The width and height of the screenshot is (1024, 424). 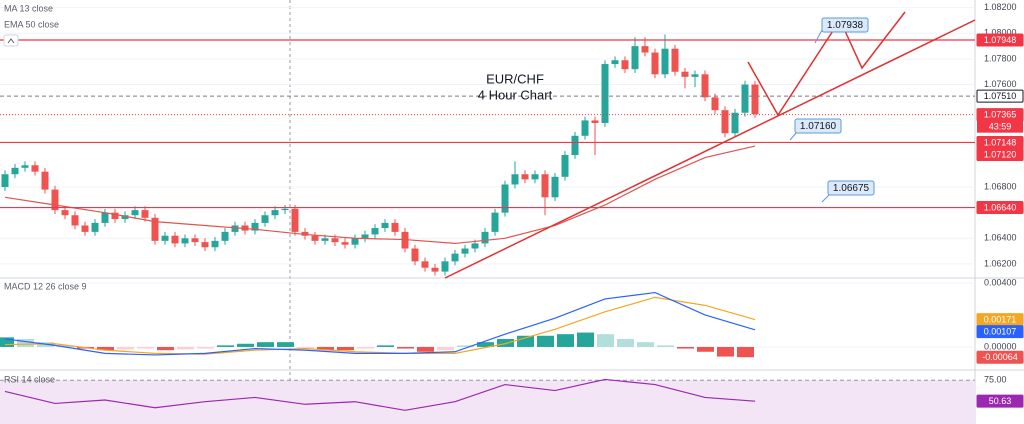 What do you see at coordinates (28, 8) in the screenshot?
I see `legend-entry: MA 13 close` at bounding box center [28, 8].